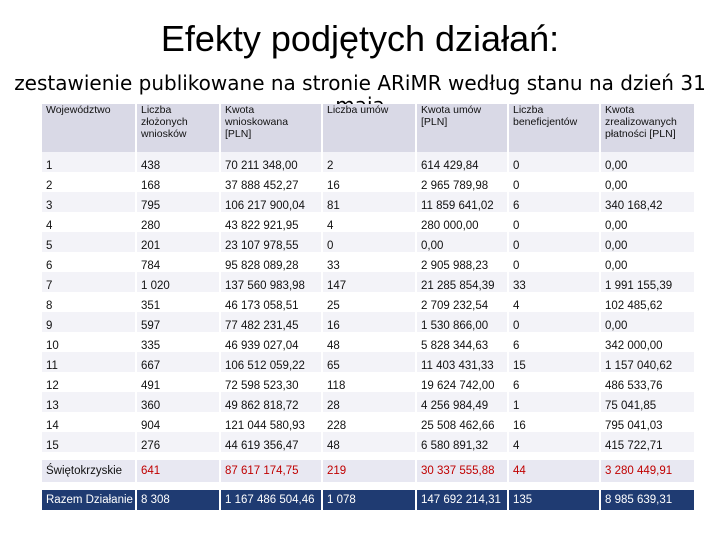 The width and height of the screenshot is (720, 540). What do you see at coordinates (52, 386) in the screenshot?
I see `table-cell: 12` at bounding box center [52, 386].